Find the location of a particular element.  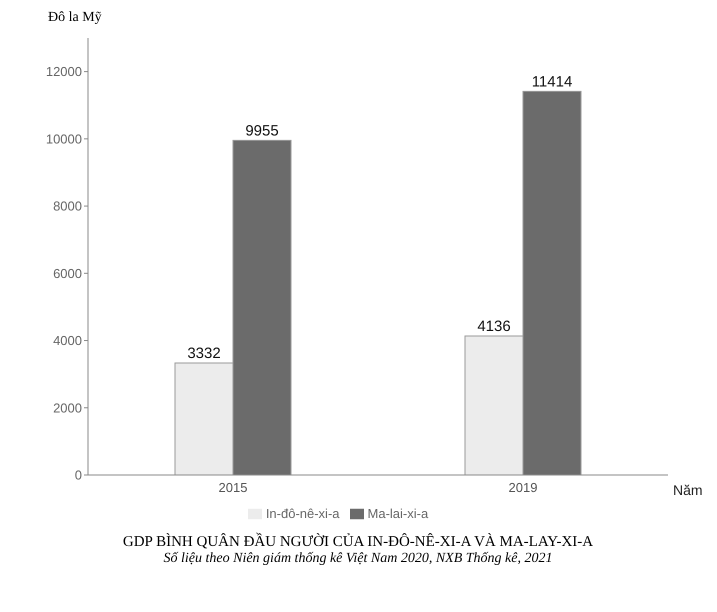

y-tick-label: 6000 is located at coordinates (67, 273).